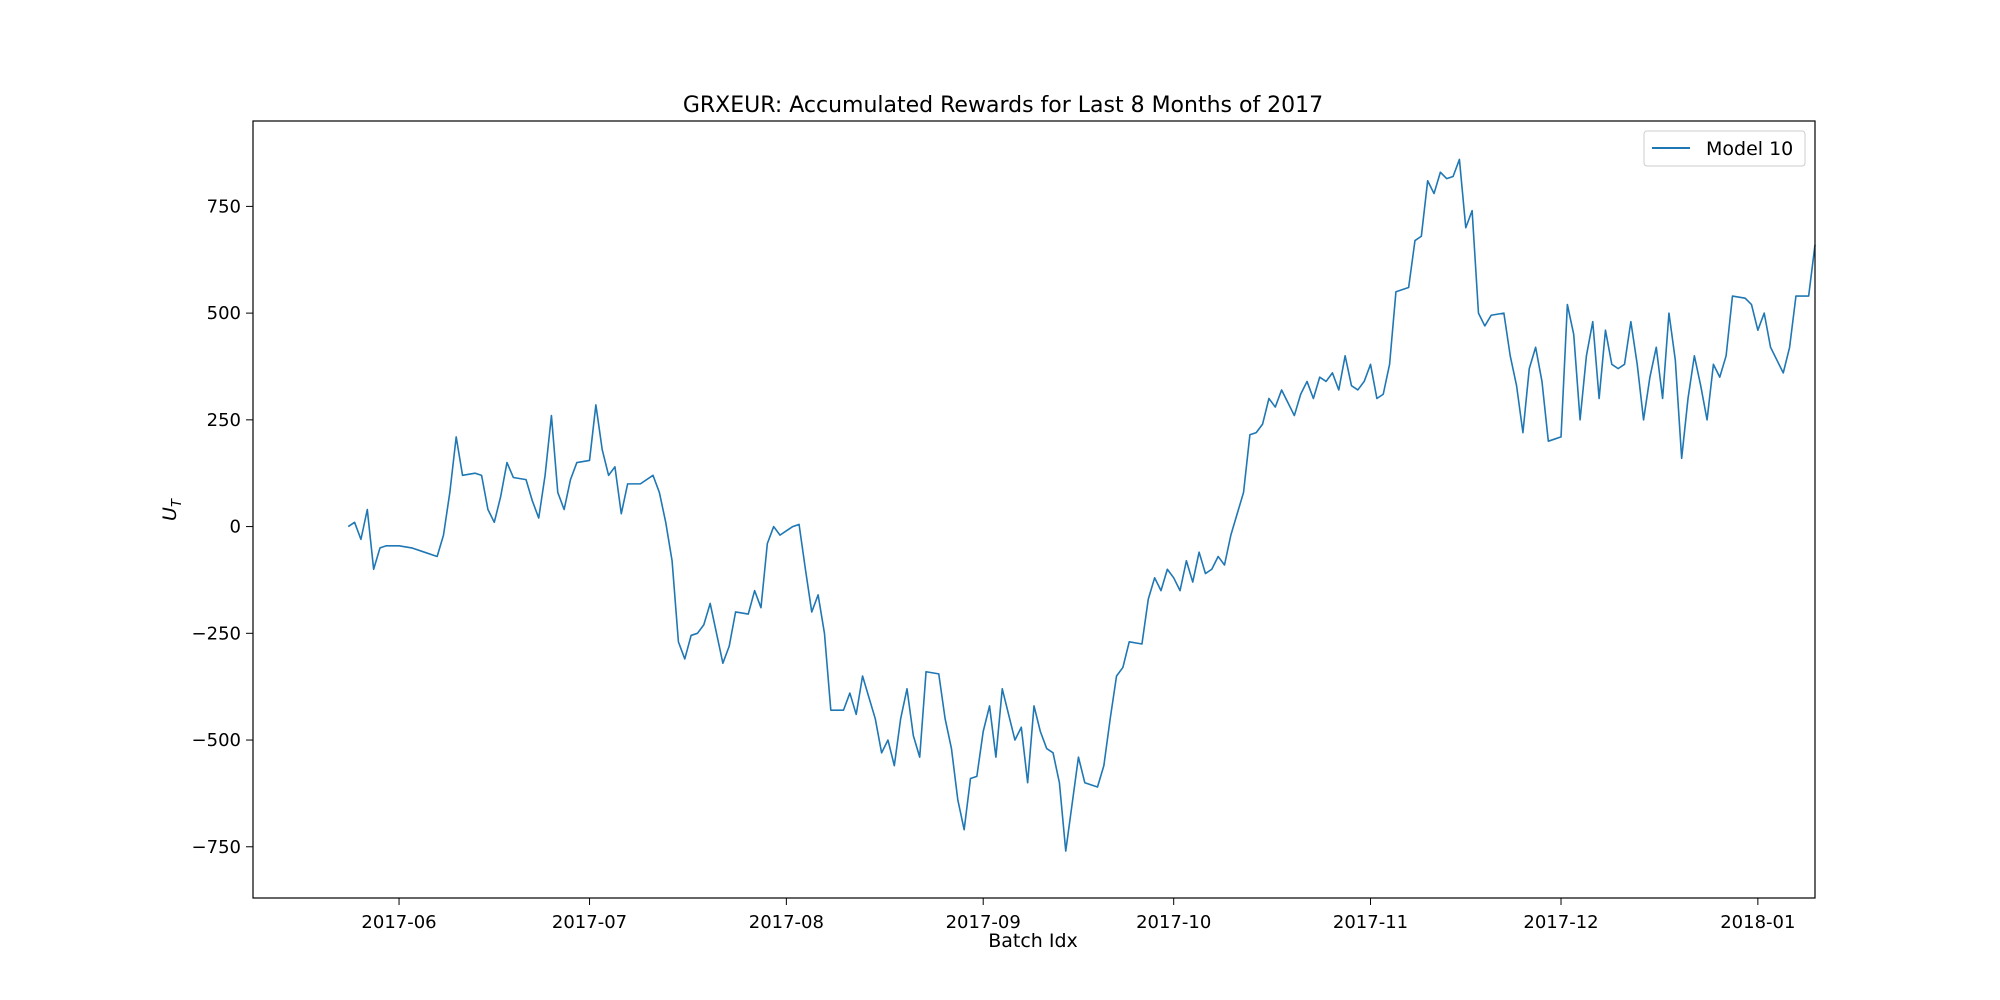 The height and width of the screenshot is (1000, 2000). Describe the element at coordinates (216, 633) in the screenshot. I see `y-tick-label: −250` at that location.